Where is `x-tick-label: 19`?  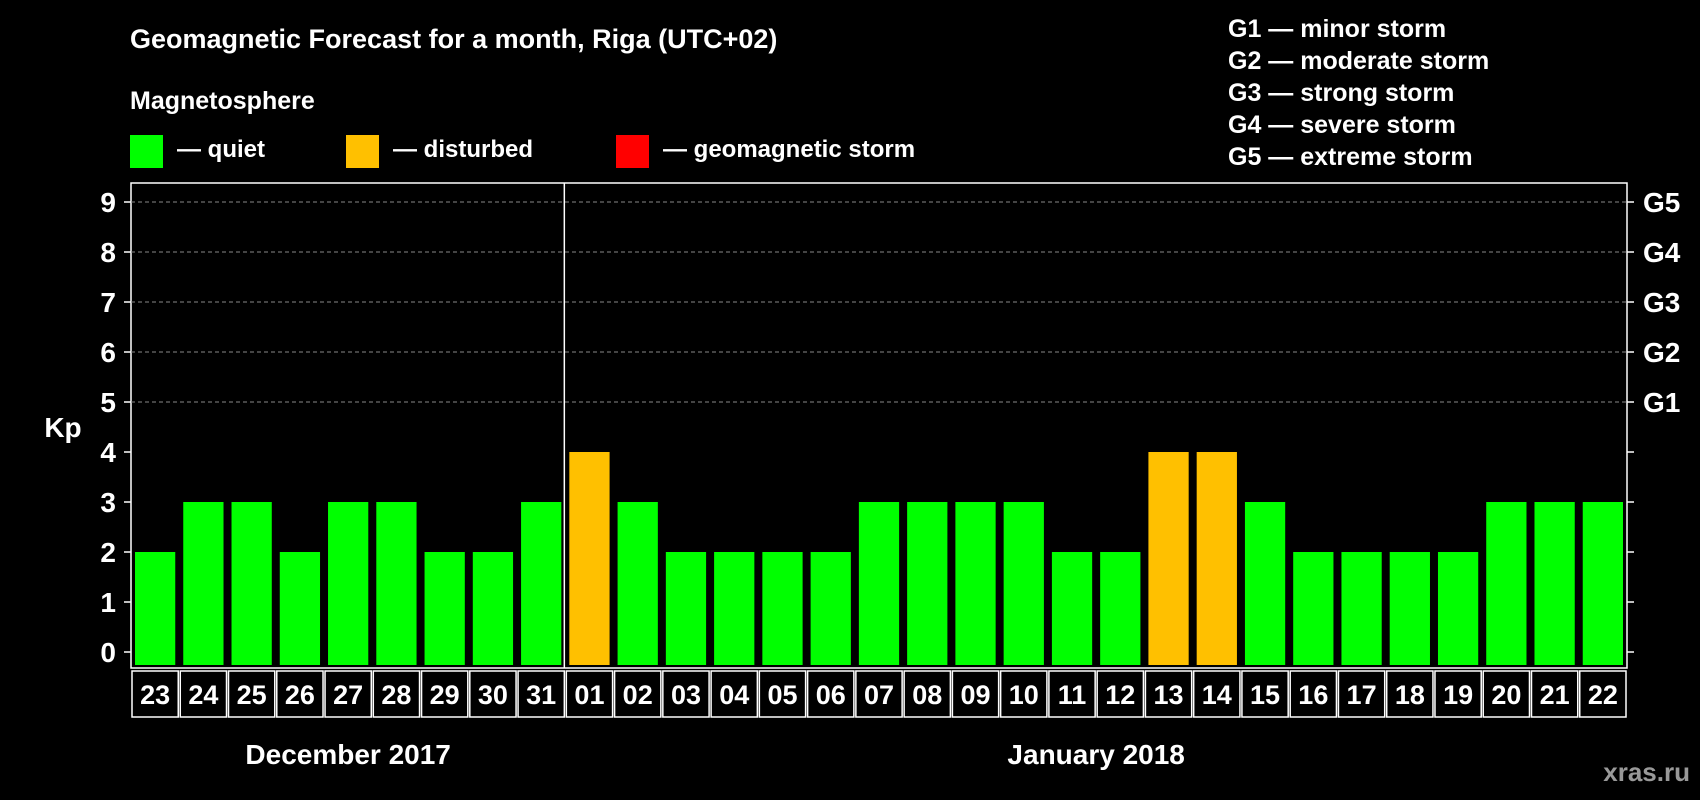
x-tick-label: 19 is located at coordinates (1458, 695).